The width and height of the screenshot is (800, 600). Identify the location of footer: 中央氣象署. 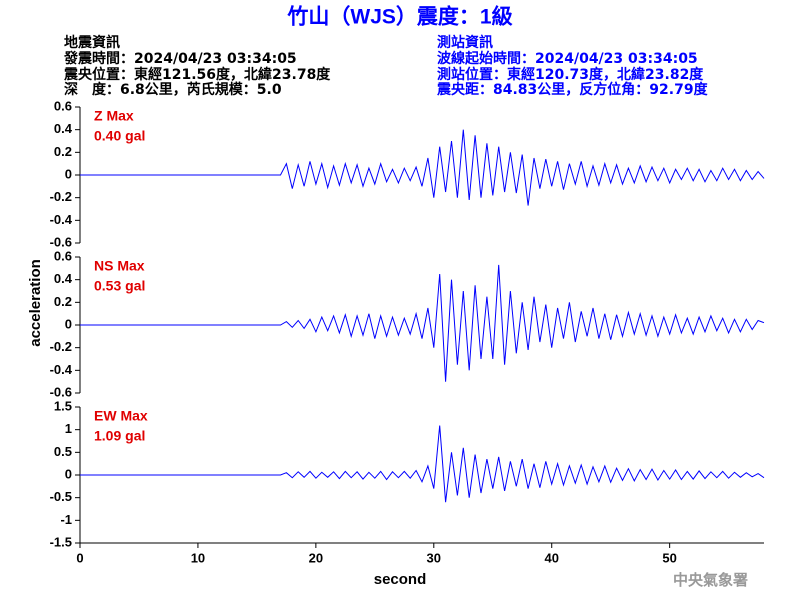
(710, 580).